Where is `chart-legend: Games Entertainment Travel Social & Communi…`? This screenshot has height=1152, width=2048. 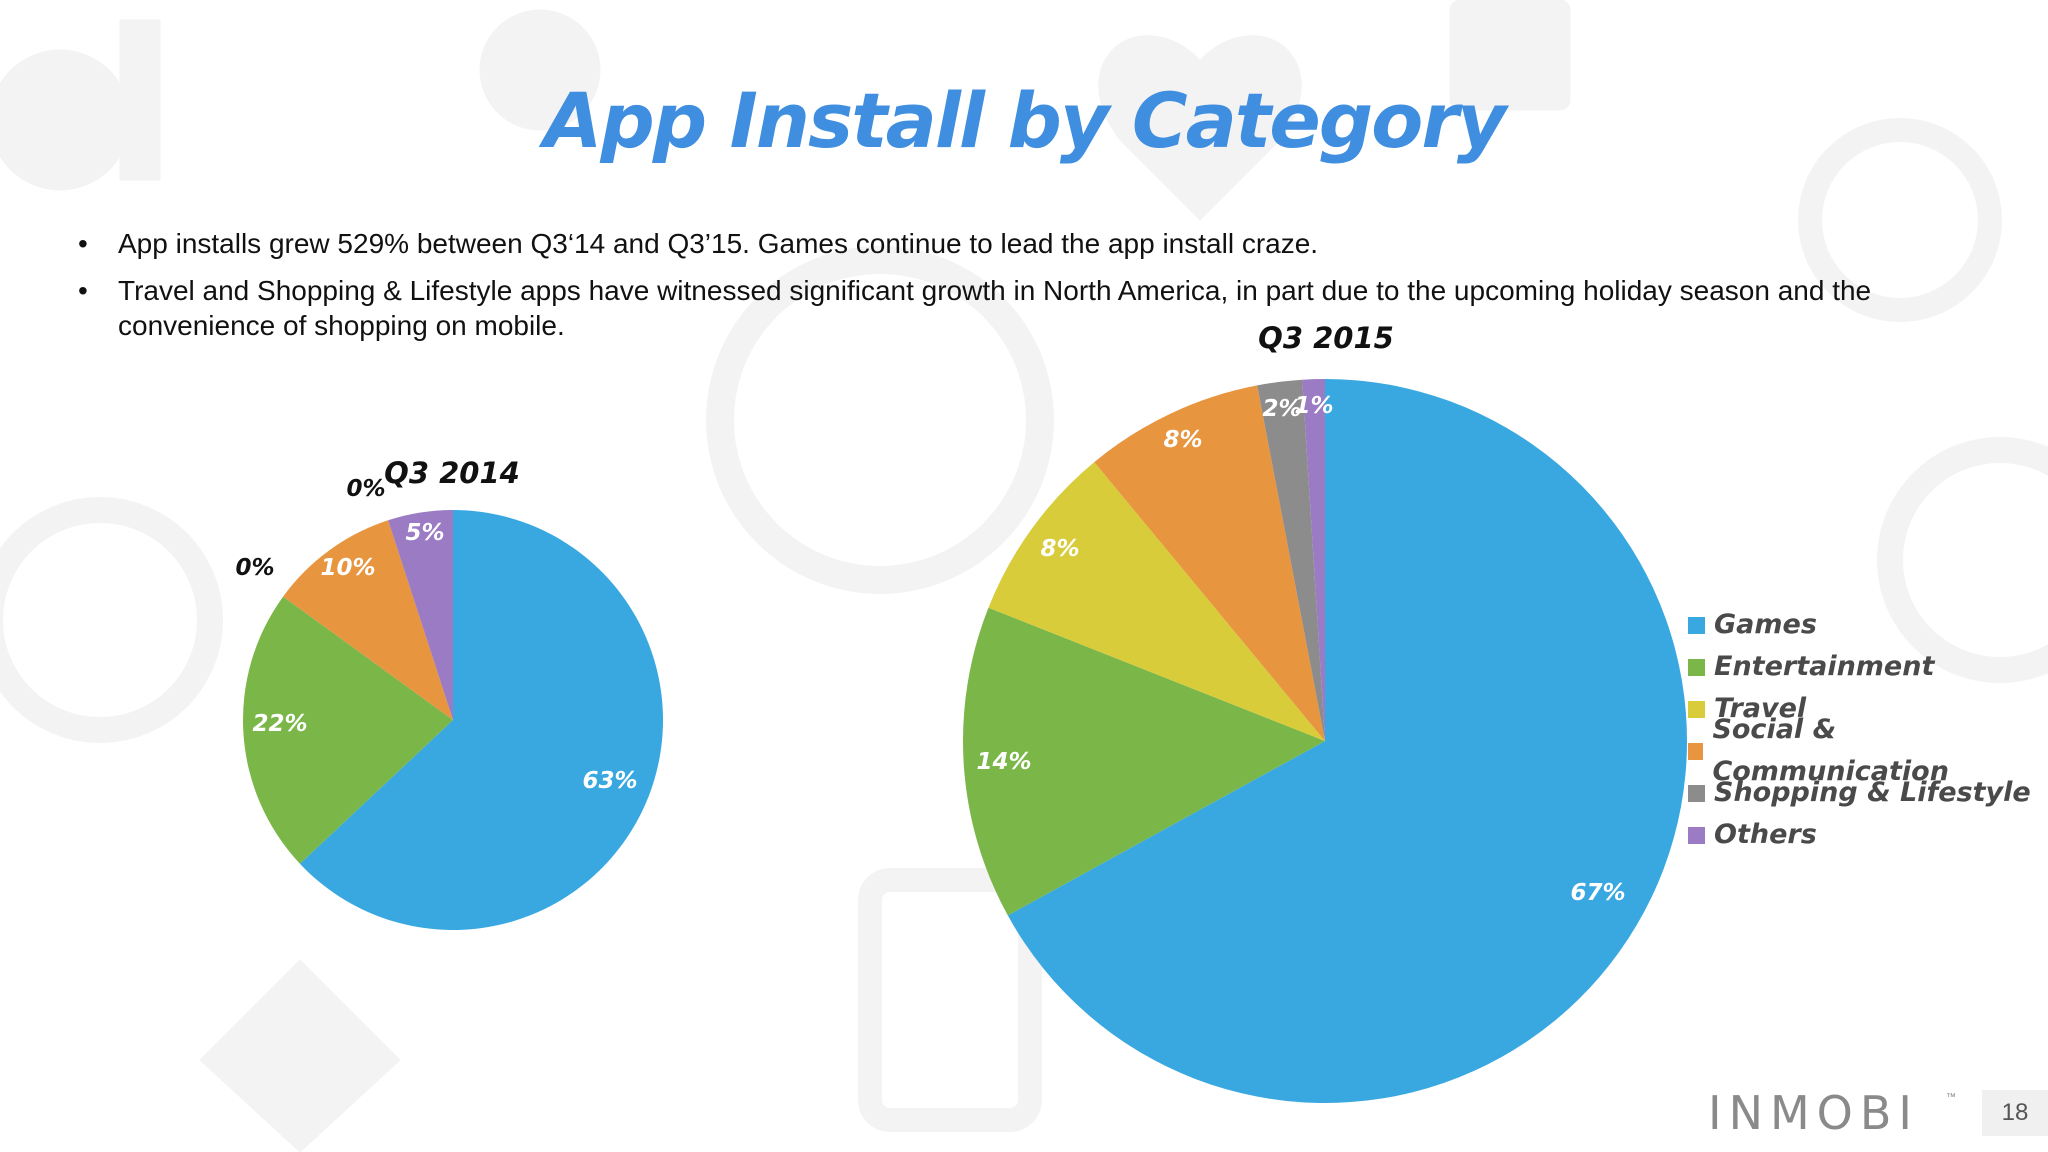
chart-legend: Games Entertainment Travel Social & Communi… is located at coordinates (1868, 730).